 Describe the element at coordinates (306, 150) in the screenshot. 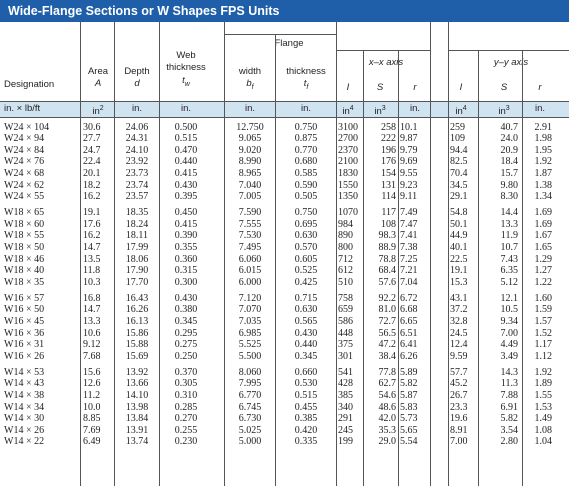

I see `cell-flange-thickness: 0.770` at that location.